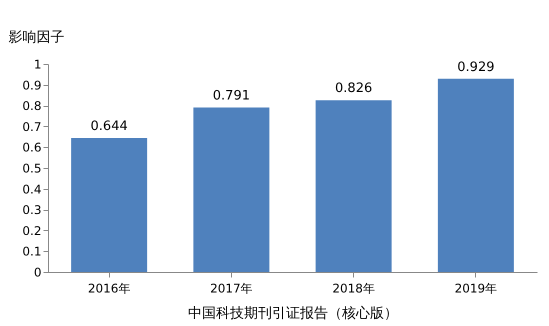  I want to click on y-axis-title: 影响因子, so click(36, 38).